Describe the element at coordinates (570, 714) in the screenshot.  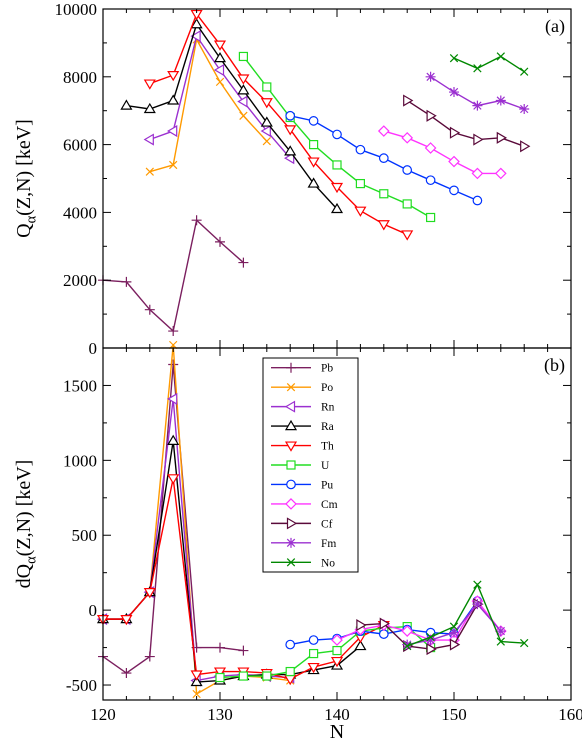
I see `x-tick-label: 160` at that location.